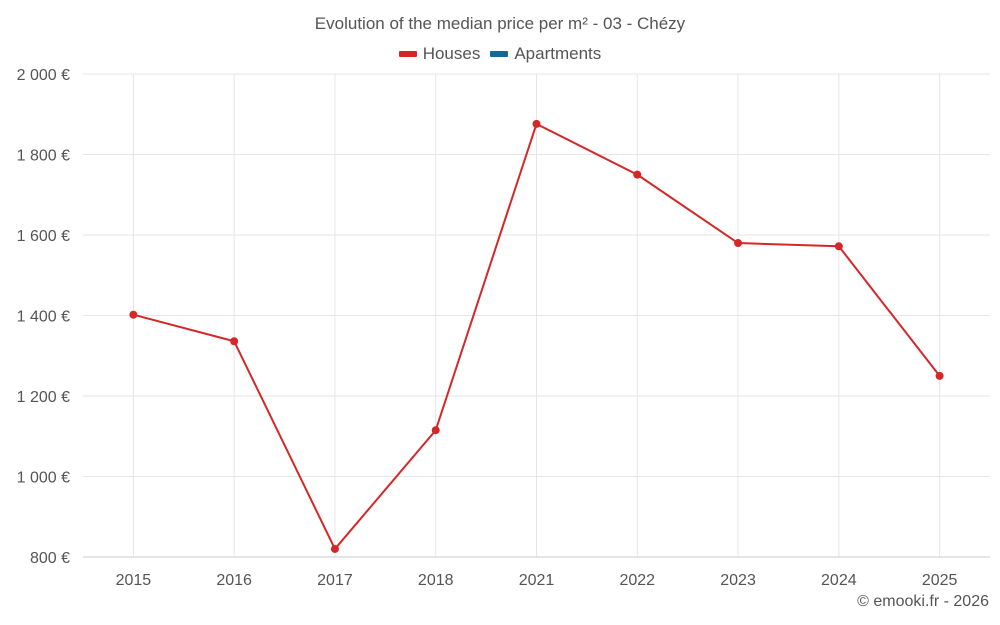 The width and height of the screenshot is (1000, 625). Describe the element at coordinates (407, 54) in the screenshot. I see `legend-swatch-houses` at that location.